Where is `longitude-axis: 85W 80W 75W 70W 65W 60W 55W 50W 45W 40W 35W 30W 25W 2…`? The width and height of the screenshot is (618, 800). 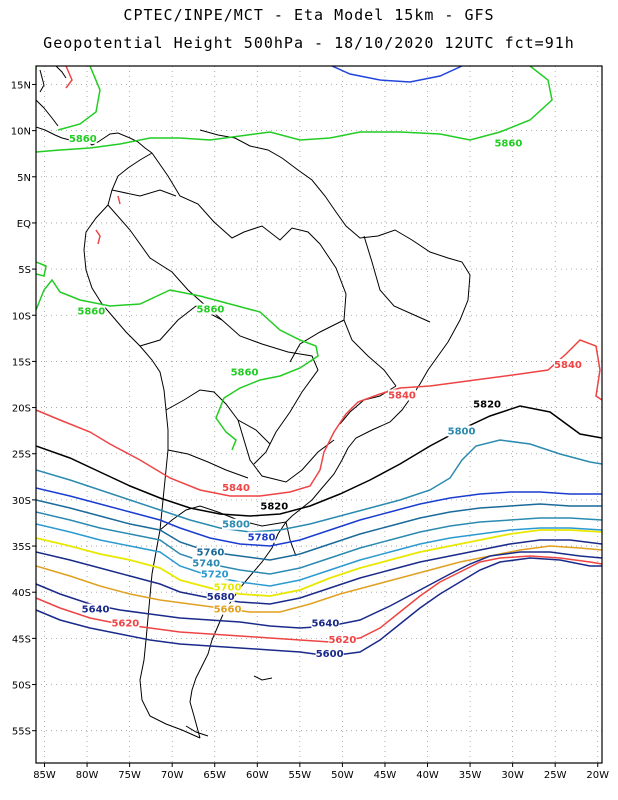 longitude-axis: 85W 80W 75W 70W 65W 60W 55W 50W 45W 40W 35W 30W 25W 2… is located at coordinates (321, 772).